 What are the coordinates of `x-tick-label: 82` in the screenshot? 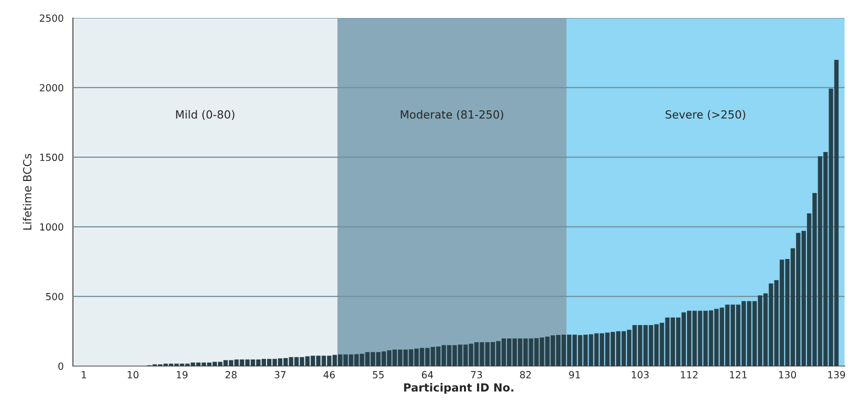 It's located at (525, 374).